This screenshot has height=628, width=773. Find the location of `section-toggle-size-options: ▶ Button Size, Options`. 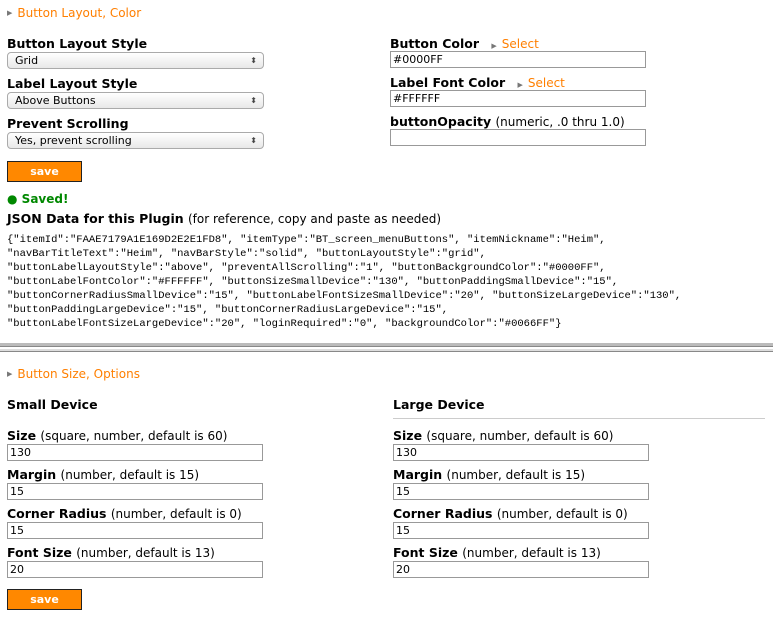

section-toggle-size-options: ▶ Button Size, Options is located at coordinates (73, 374).